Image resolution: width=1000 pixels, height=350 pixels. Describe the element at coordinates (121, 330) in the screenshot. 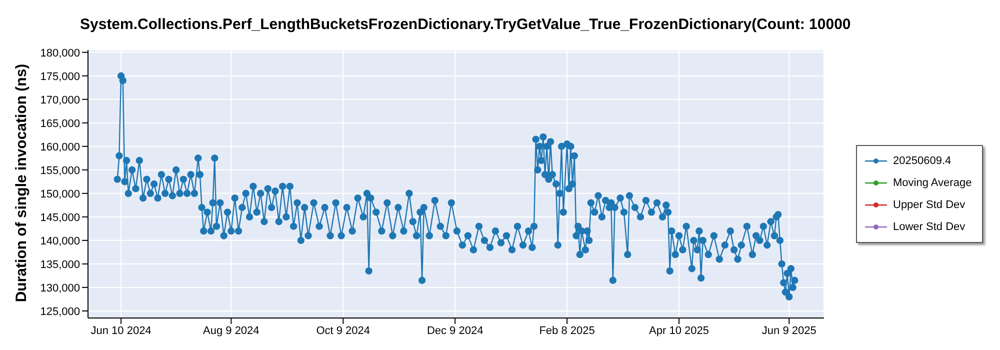

I see `x-tick-label: Jun 10 2024` at that location.